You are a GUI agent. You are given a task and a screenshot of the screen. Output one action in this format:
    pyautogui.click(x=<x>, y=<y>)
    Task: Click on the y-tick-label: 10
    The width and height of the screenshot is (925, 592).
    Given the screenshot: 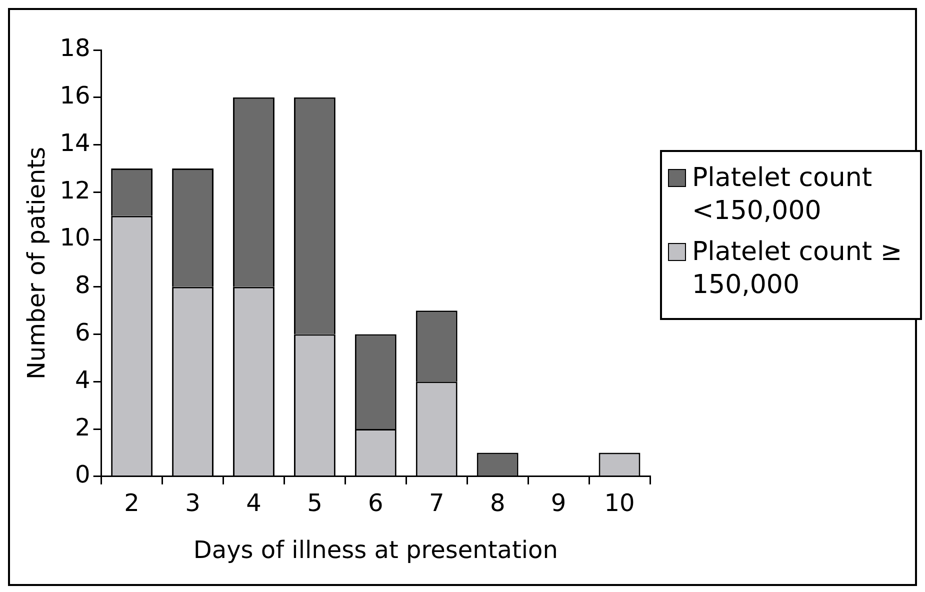 What is the action you would take?
    pyautogui.click(x=75, y=238)
    